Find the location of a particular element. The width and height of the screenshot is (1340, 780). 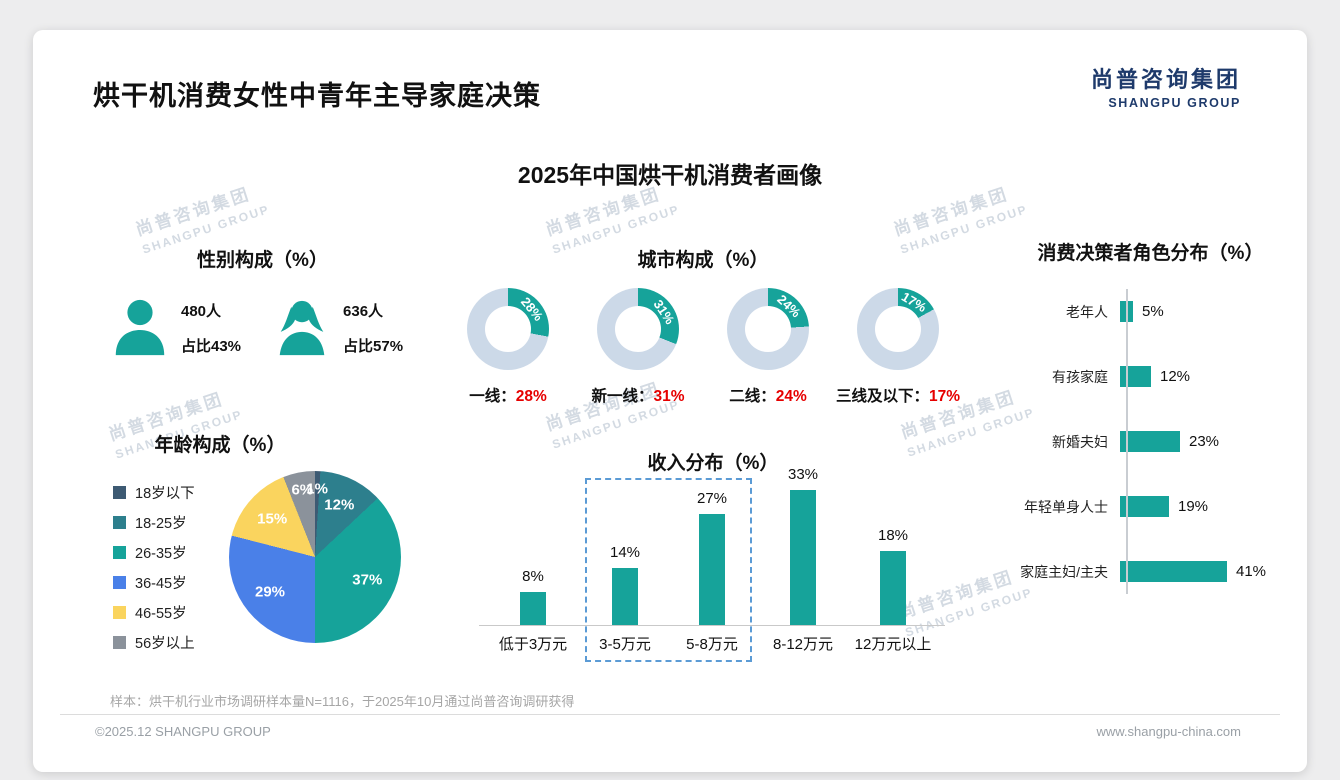

income-highlight-box is located at coordinates (668, 570).